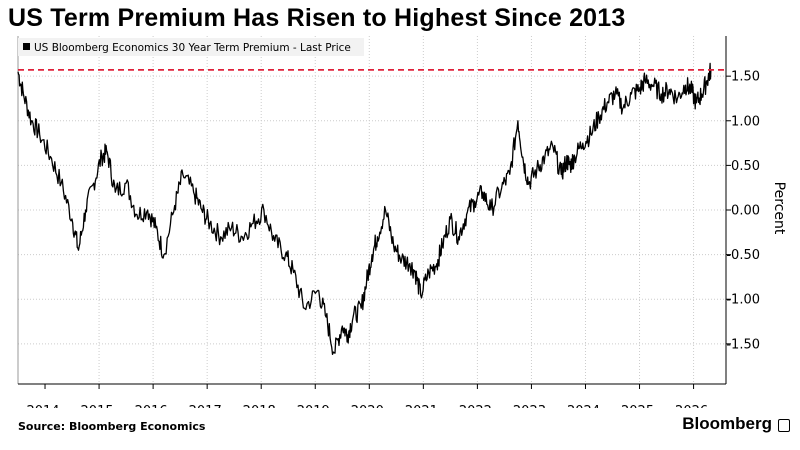 The width and height of the screenshot is (800, 450). I want to click on y-tick-label: 1.50, so click(745, 77).